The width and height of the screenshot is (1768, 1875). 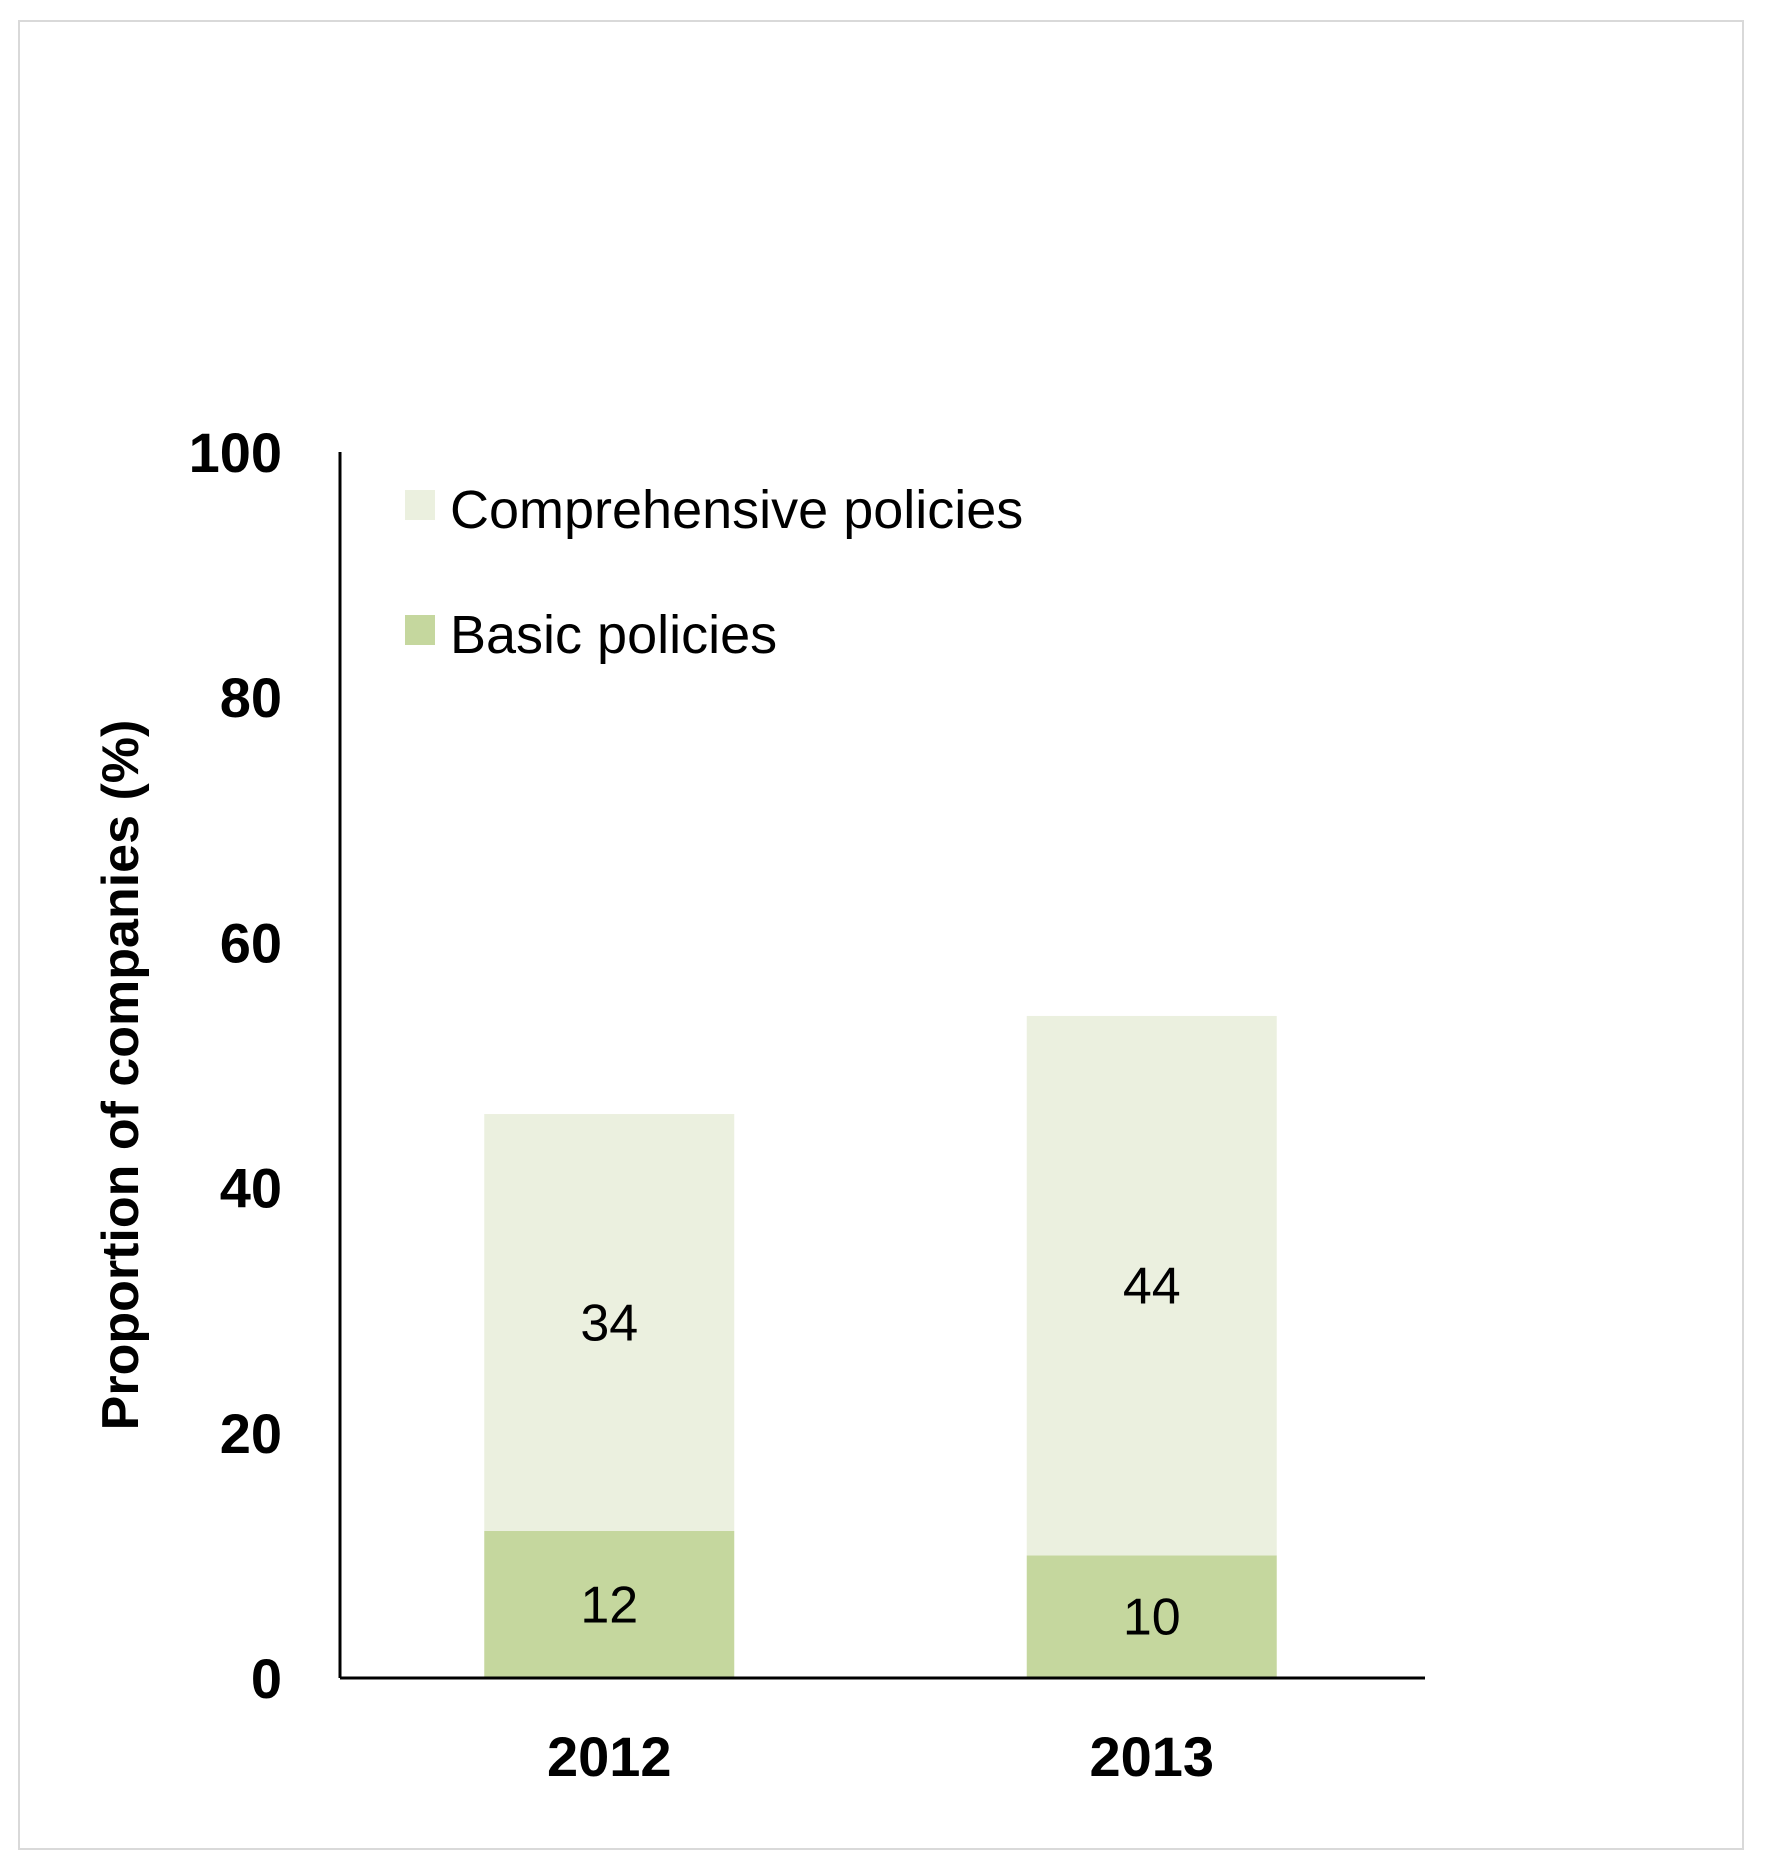 I want to click on data-label: 12, so click(x=609, y=1605).